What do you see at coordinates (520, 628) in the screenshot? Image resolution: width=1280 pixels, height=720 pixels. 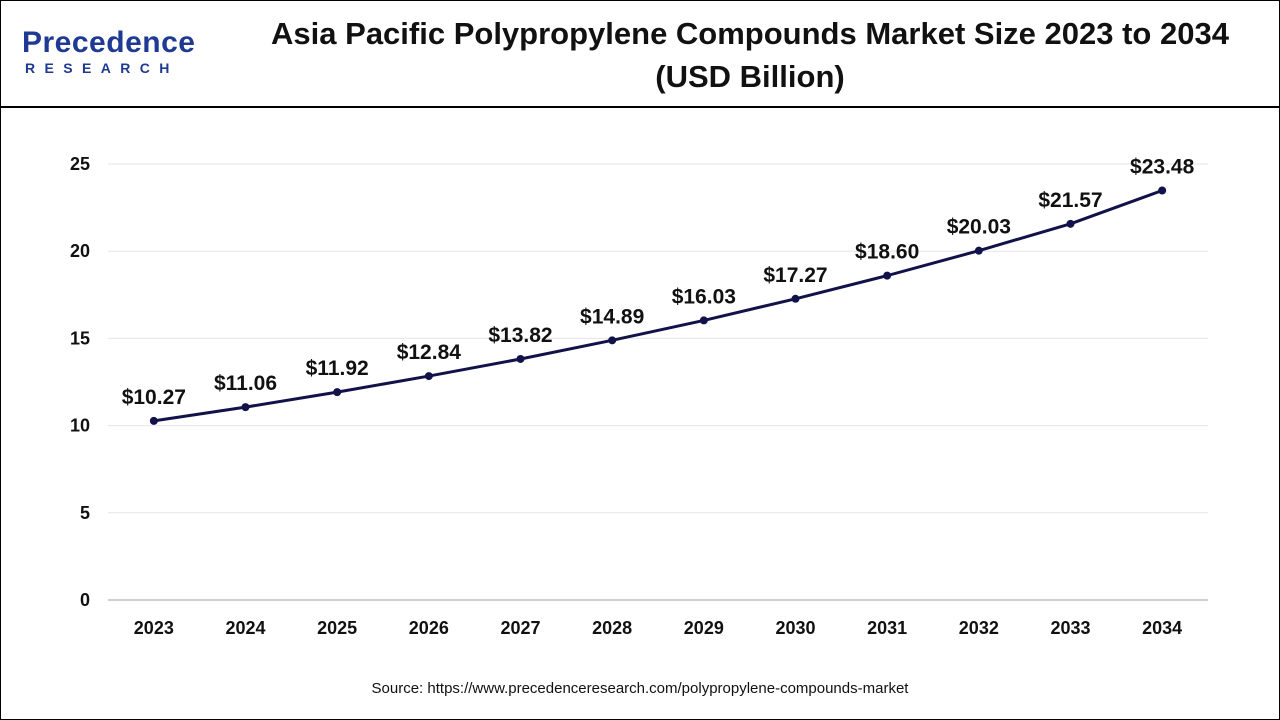 I see `x-tick-label: 2027` at bounding box center [520, 628].